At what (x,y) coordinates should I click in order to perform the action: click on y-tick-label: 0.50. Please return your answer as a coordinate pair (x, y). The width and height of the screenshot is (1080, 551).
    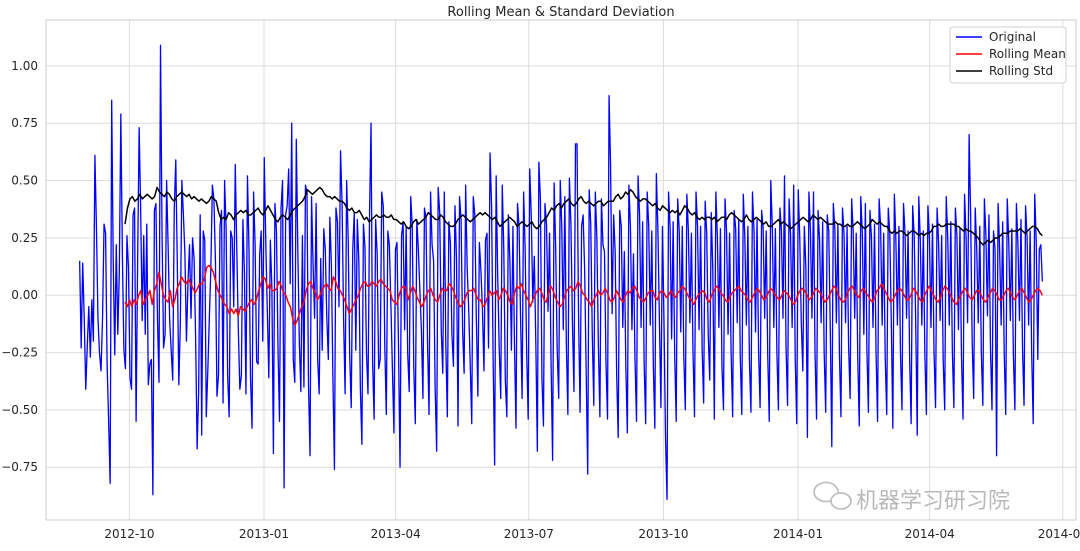
    Looking at the image, I should click on (24, 181).